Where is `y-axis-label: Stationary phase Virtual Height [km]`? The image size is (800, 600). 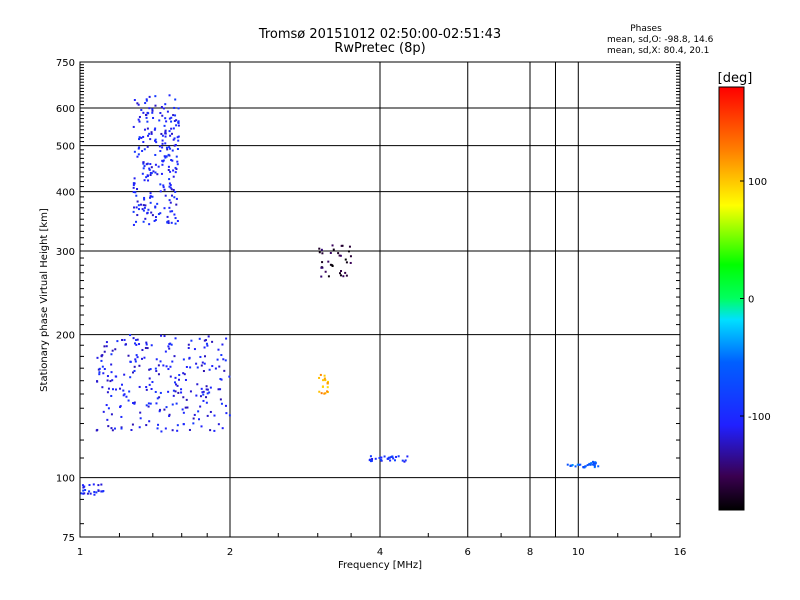
y-axis-label: Stationary phase Virtual Height [km] is located at coordinates (44, 300).